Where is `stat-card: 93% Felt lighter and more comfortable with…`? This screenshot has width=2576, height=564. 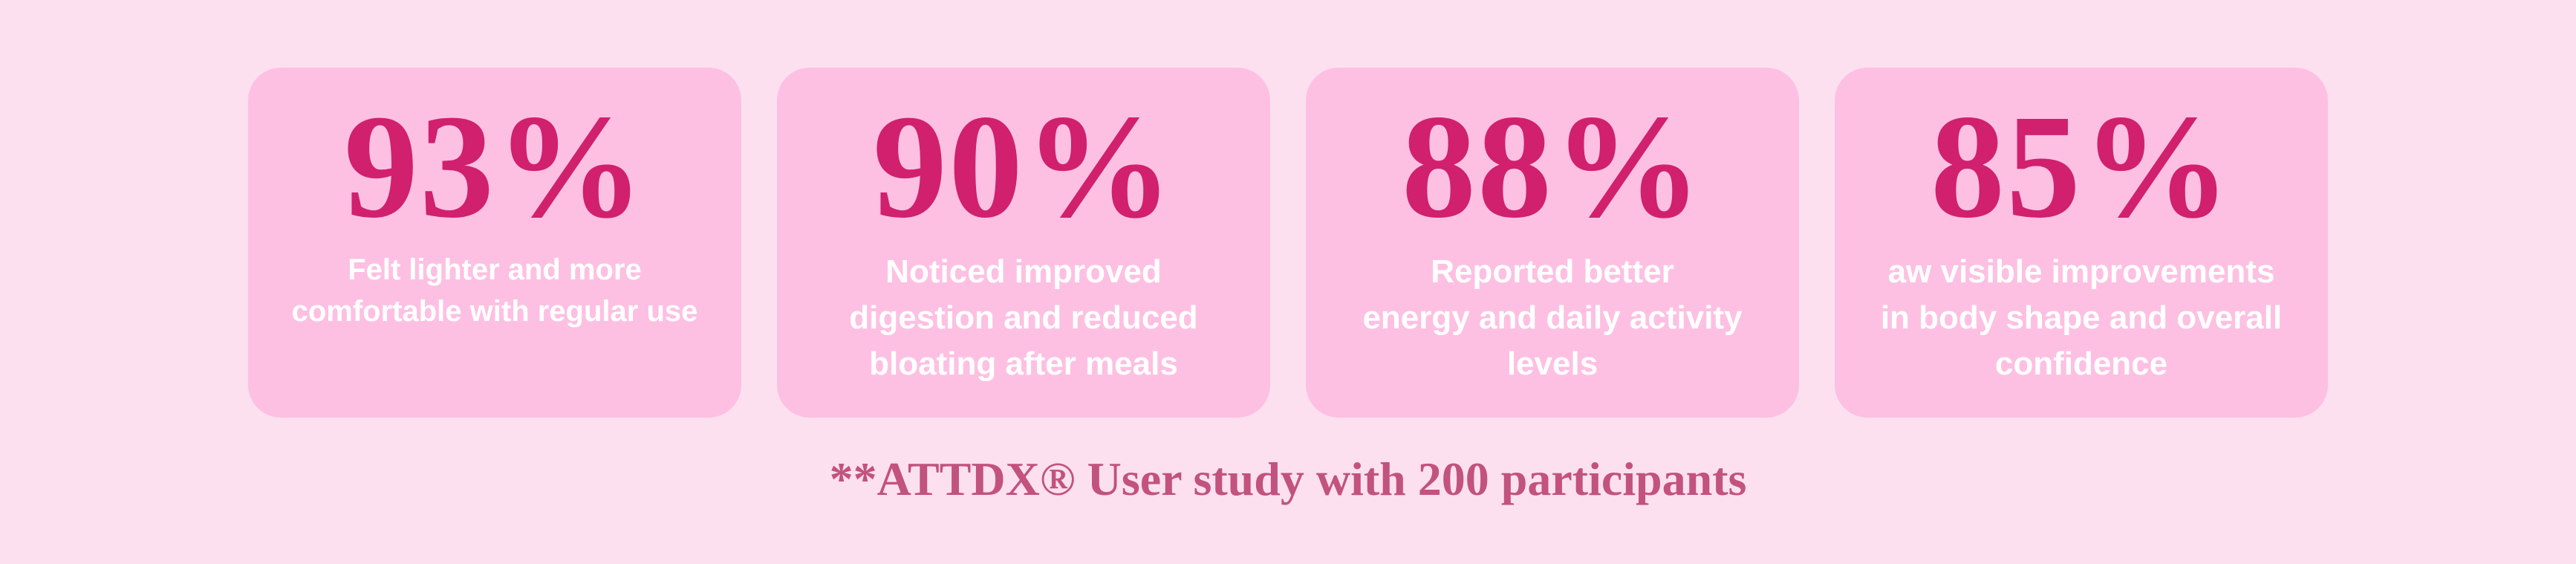 stat-card: 93% Felt lighter and more comfortable with… is located at coordinates (495, 243).